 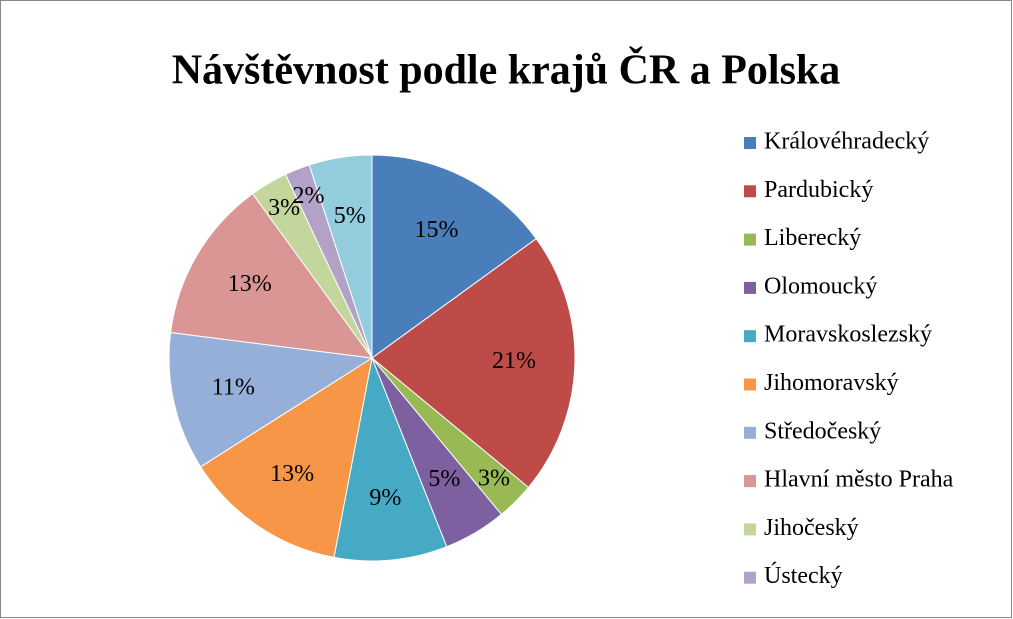 I want to click on legend-label: Olomoucký, so click(x=820, y=286).